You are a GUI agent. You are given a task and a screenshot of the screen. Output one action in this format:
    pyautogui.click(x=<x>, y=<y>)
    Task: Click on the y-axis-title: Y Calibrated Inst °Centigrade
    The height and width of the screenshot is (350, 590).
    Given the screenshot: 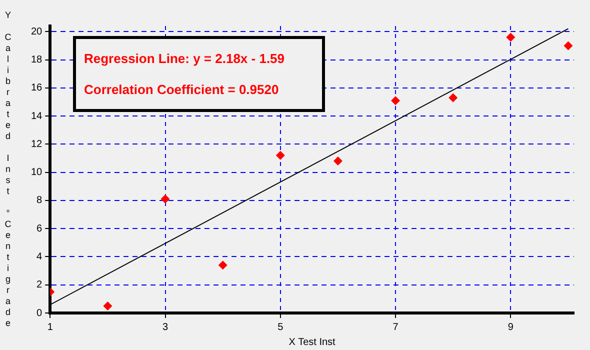 What is the action you would take?
    pyautogui.click(x=8, y=170)
    